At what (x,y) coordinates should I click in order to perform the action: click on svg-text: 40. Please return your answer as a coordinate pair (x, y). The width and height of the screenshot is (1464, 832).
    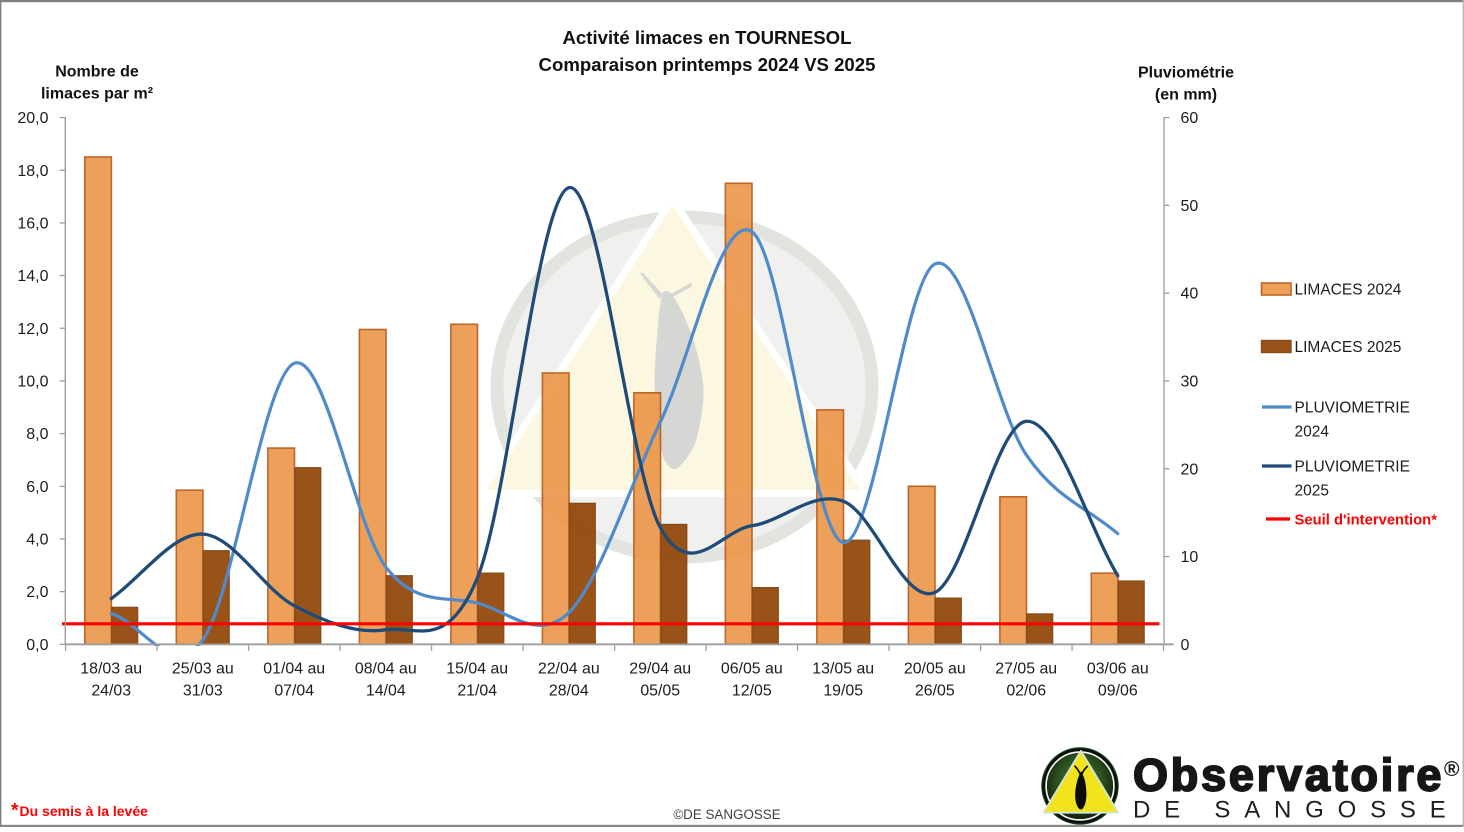
    Looking at the image, I should click on (1190, 294).